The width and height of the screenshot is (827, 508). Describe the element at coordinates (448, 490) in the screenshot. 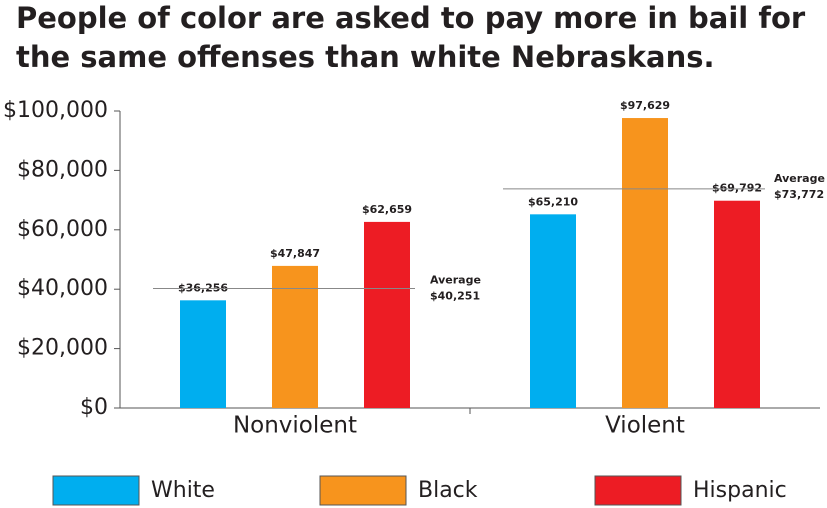

I see `legend-label: Black` at that location.